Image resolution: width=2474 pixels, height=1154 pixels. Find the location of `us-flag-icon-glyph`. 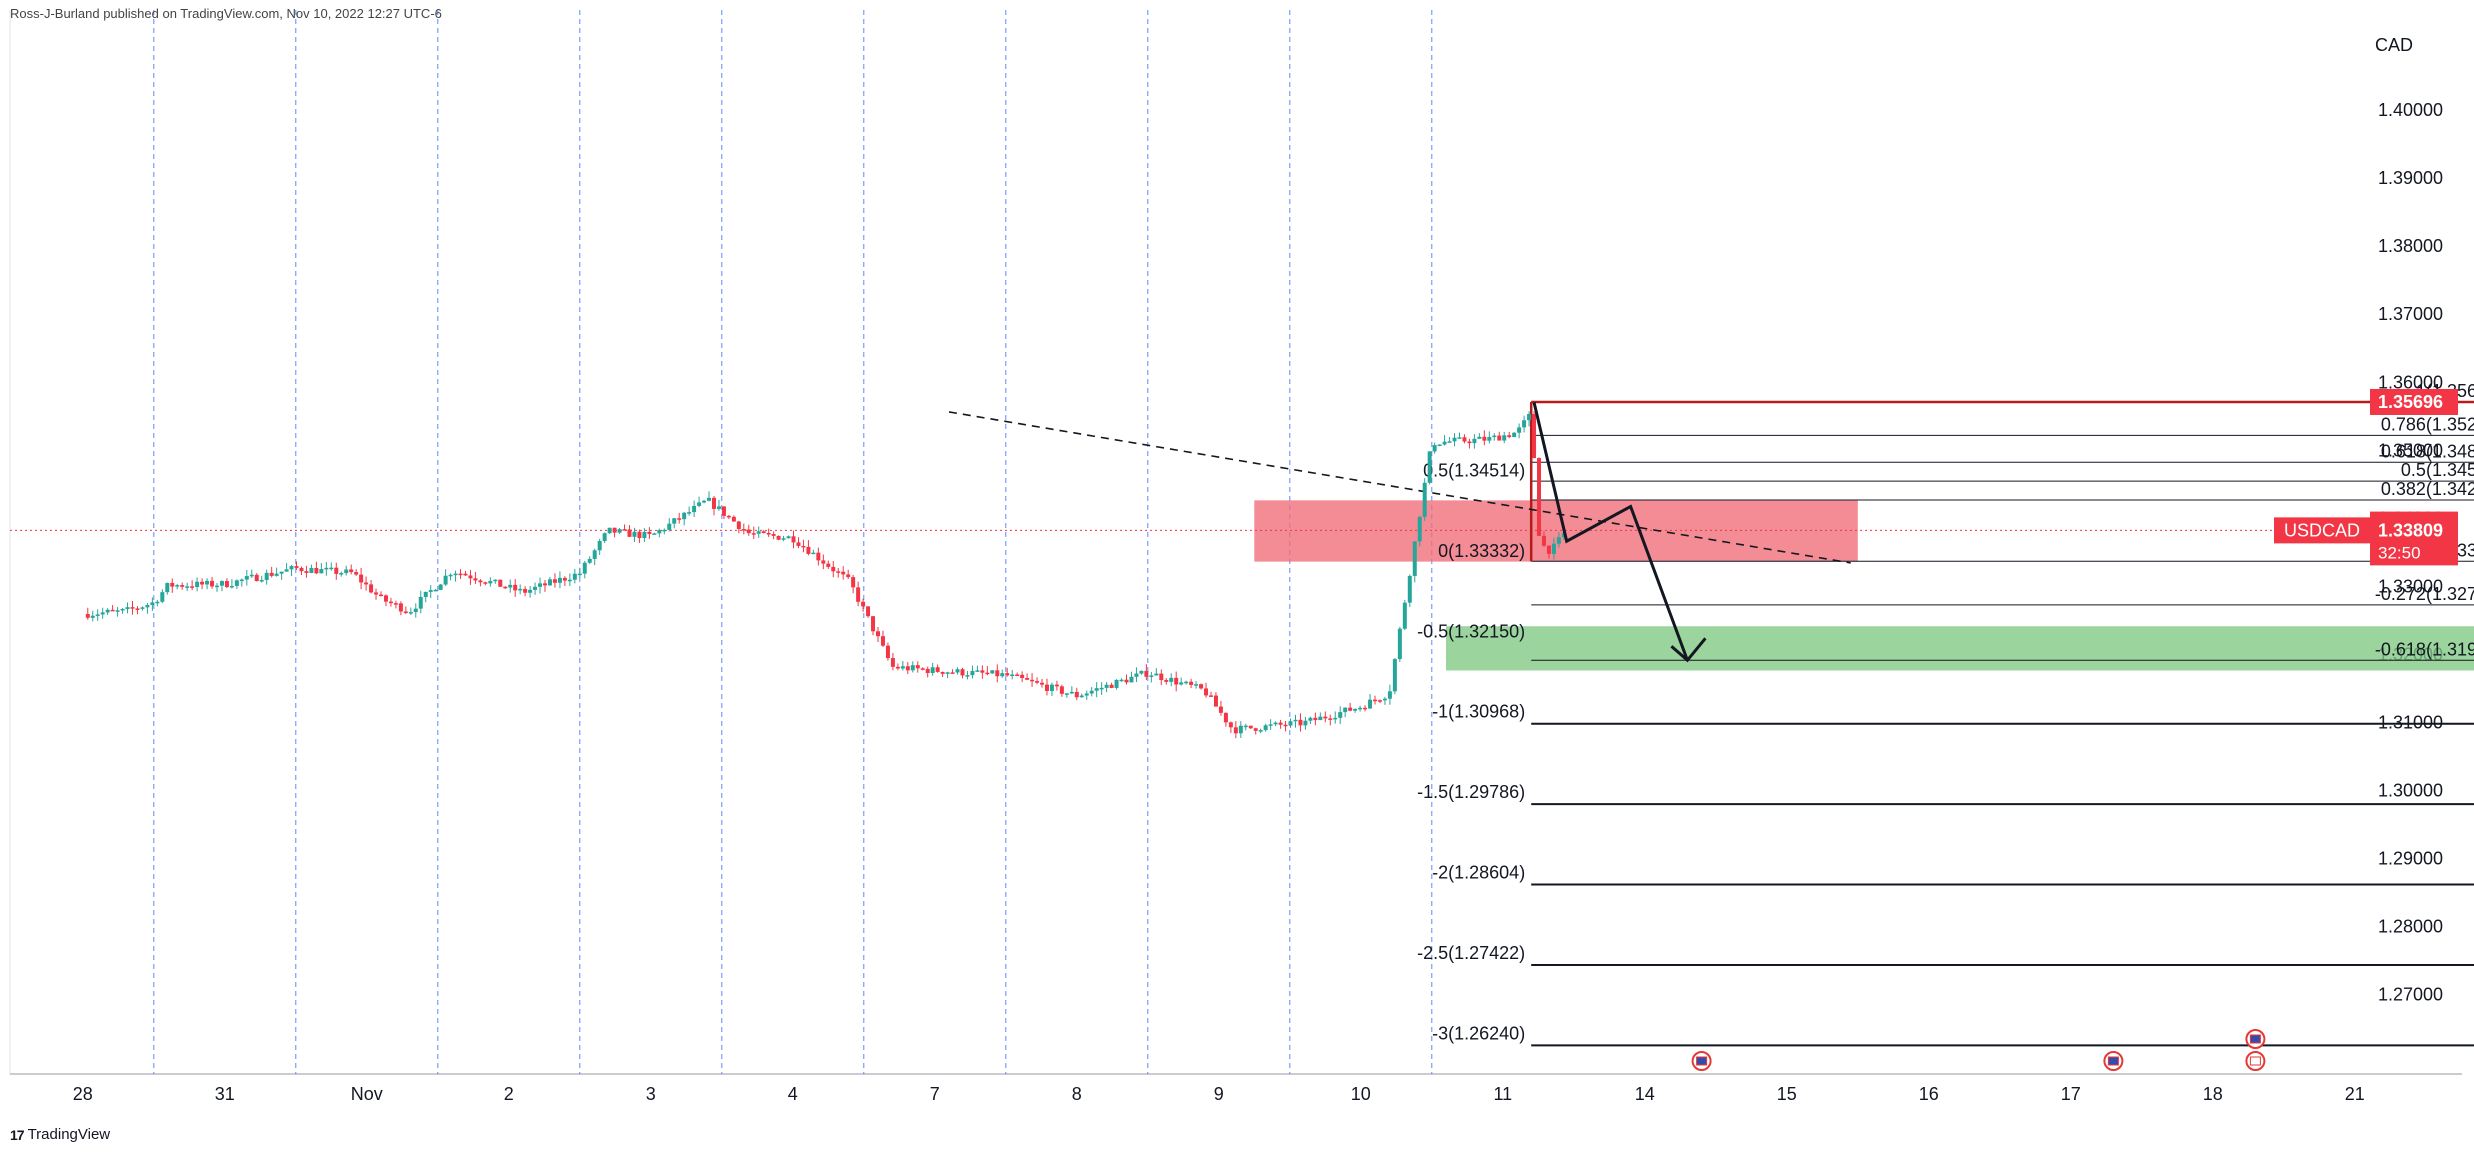

us-flag-icon-glyph is located at coordinates (2255, 1039).